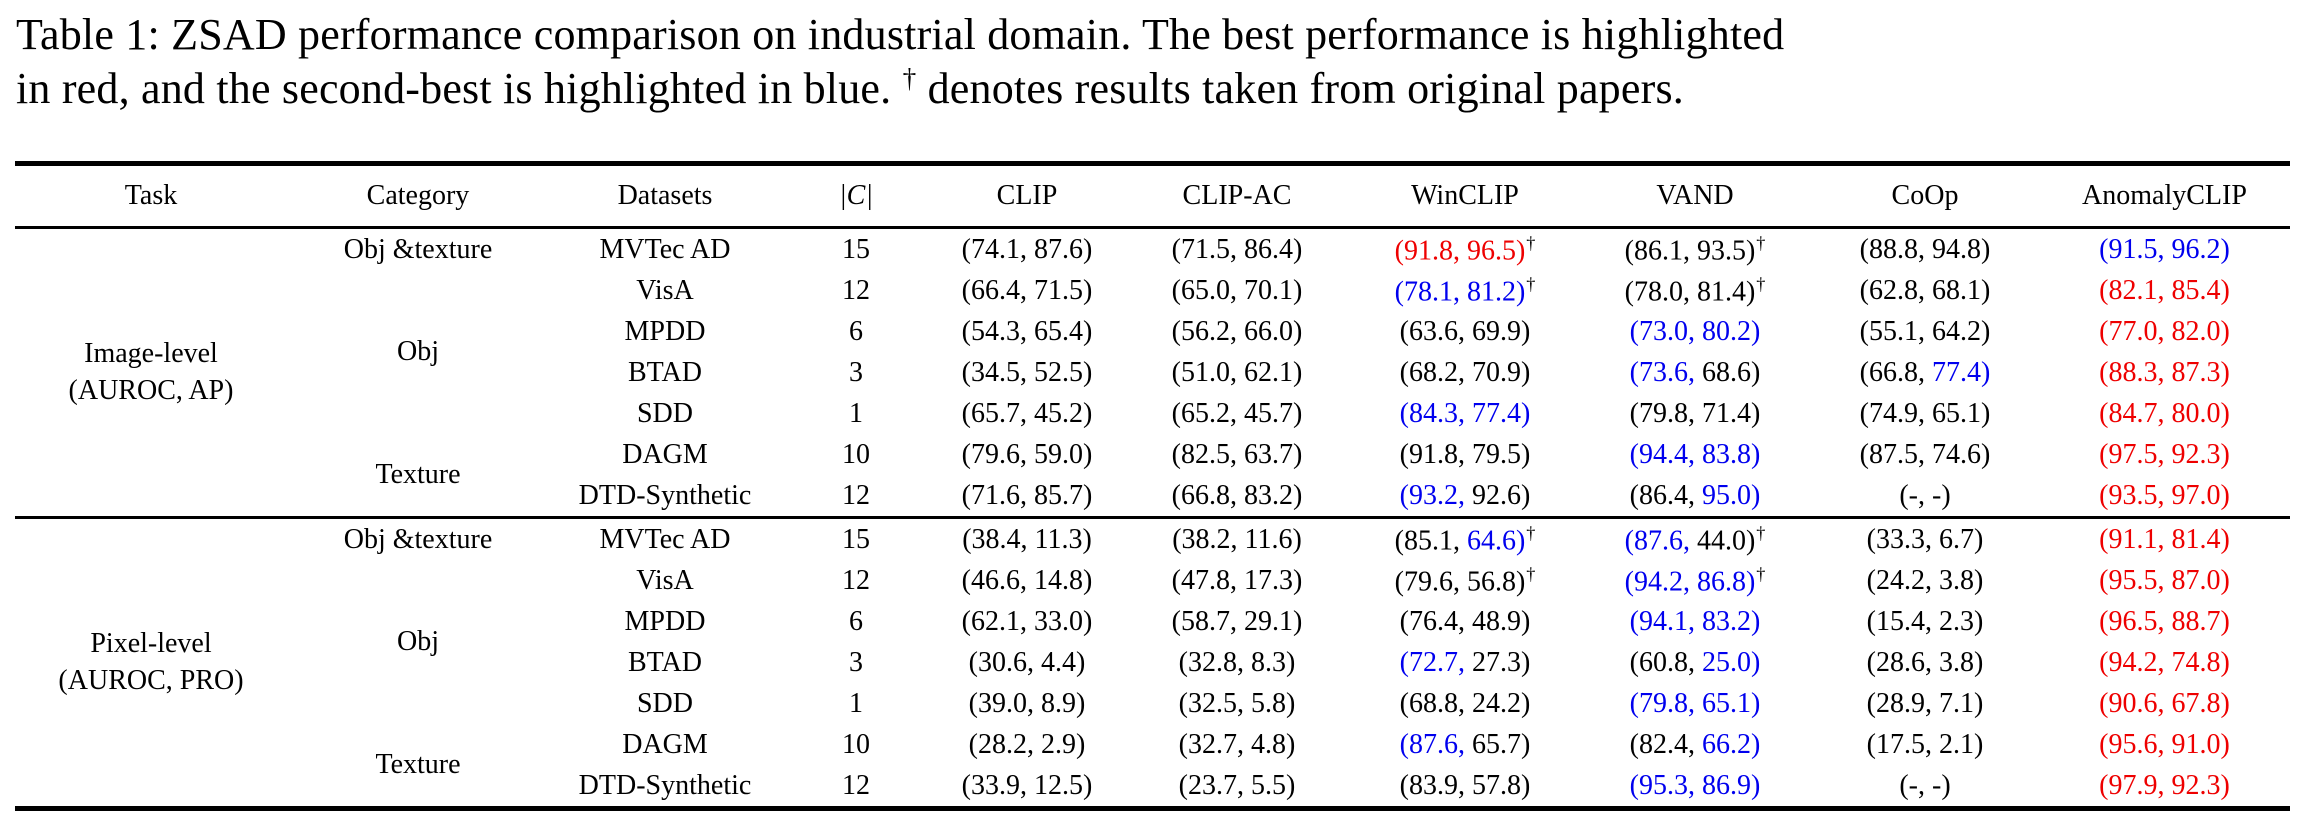 Image resolution: width=2305 pixels, height=839 pixels. I want to click on result-value-second: 87.3), so click(2197, 372).